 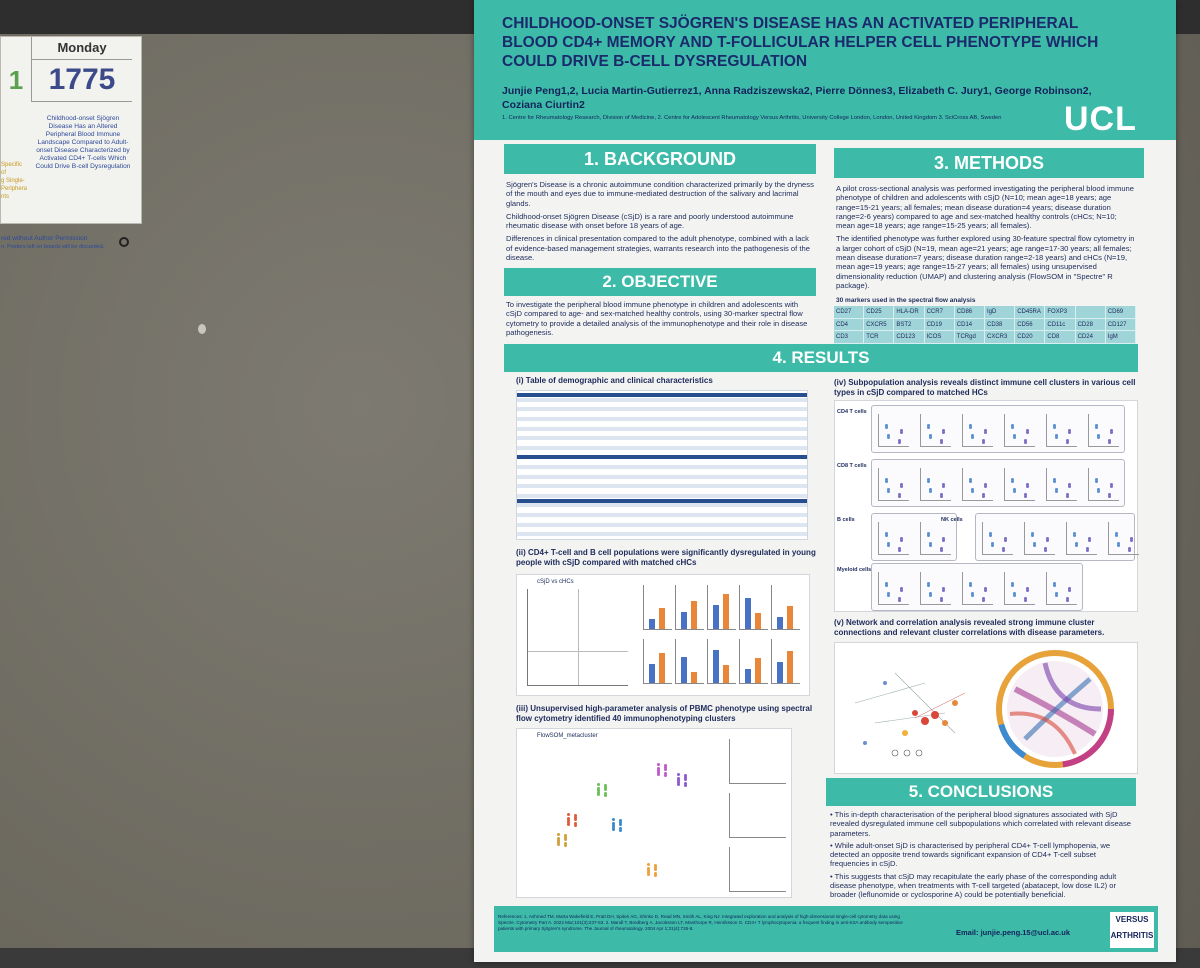 I want to click on marker-cell: CD20, so click(x=1030, y=337).